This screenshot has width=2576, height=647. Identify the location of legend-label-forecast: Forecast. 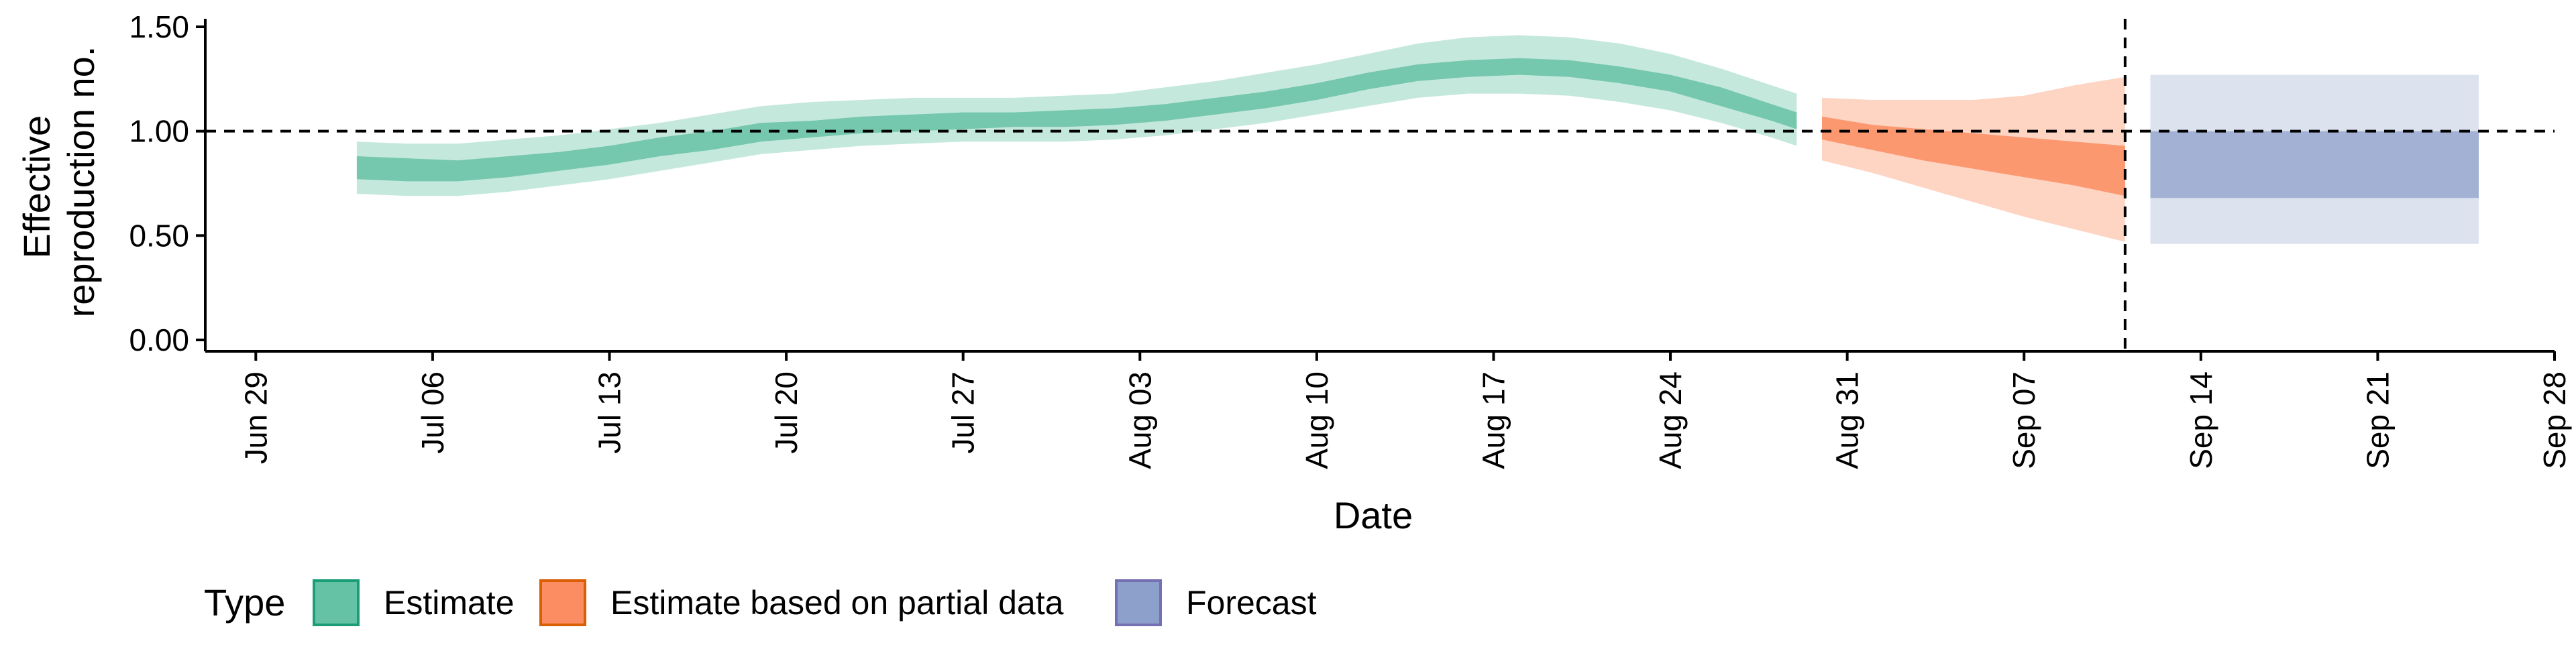
(1251, 603).